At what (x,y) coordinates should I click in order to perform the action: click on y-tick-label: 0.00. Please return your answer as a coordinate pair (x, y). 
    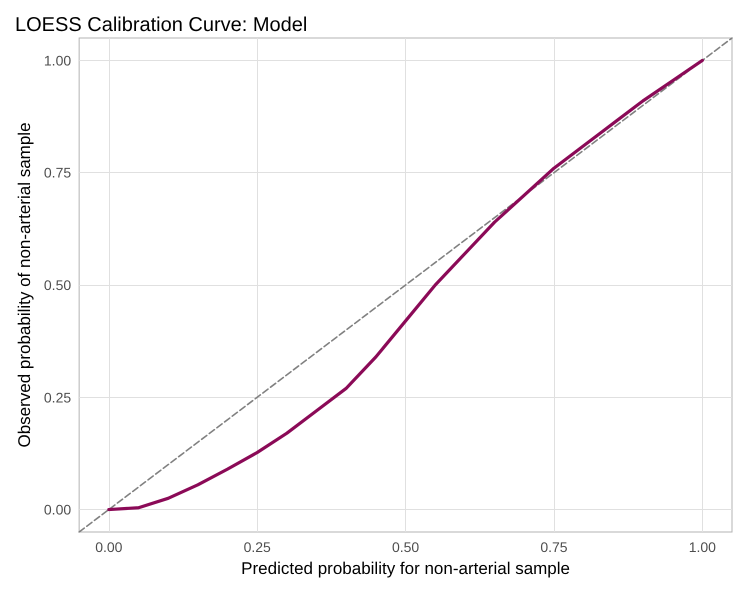
    Looking at the image, I should click on (58, 510).